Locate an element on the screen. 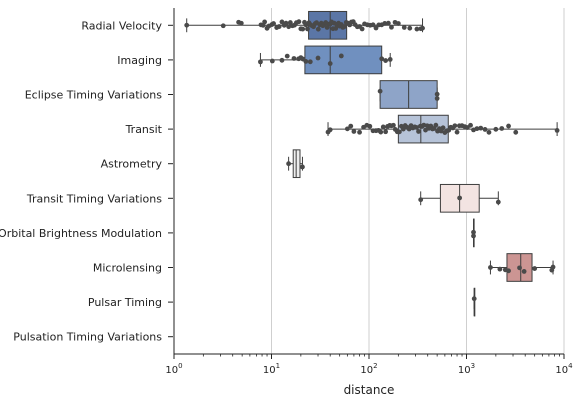  category-label: Transit Timing Variations is located at coordinates (94, 198).